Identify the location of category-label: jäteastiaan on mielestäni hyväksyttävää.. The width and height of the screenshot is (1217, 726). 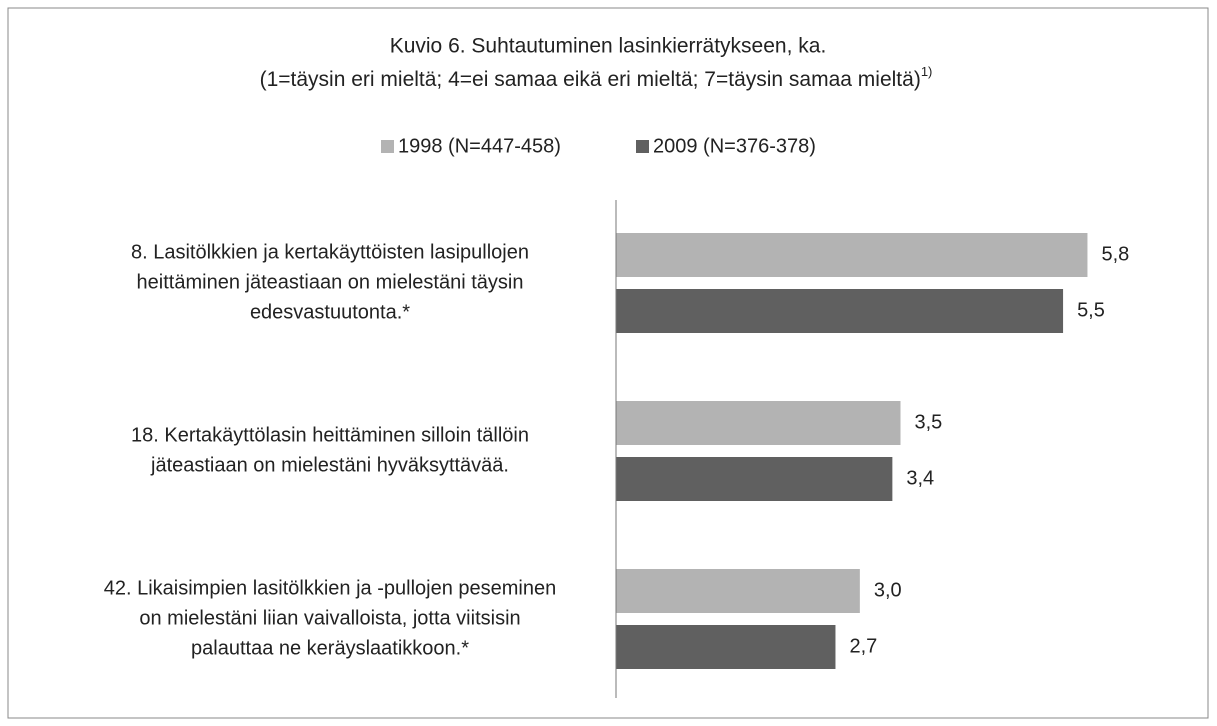
(329, 465).